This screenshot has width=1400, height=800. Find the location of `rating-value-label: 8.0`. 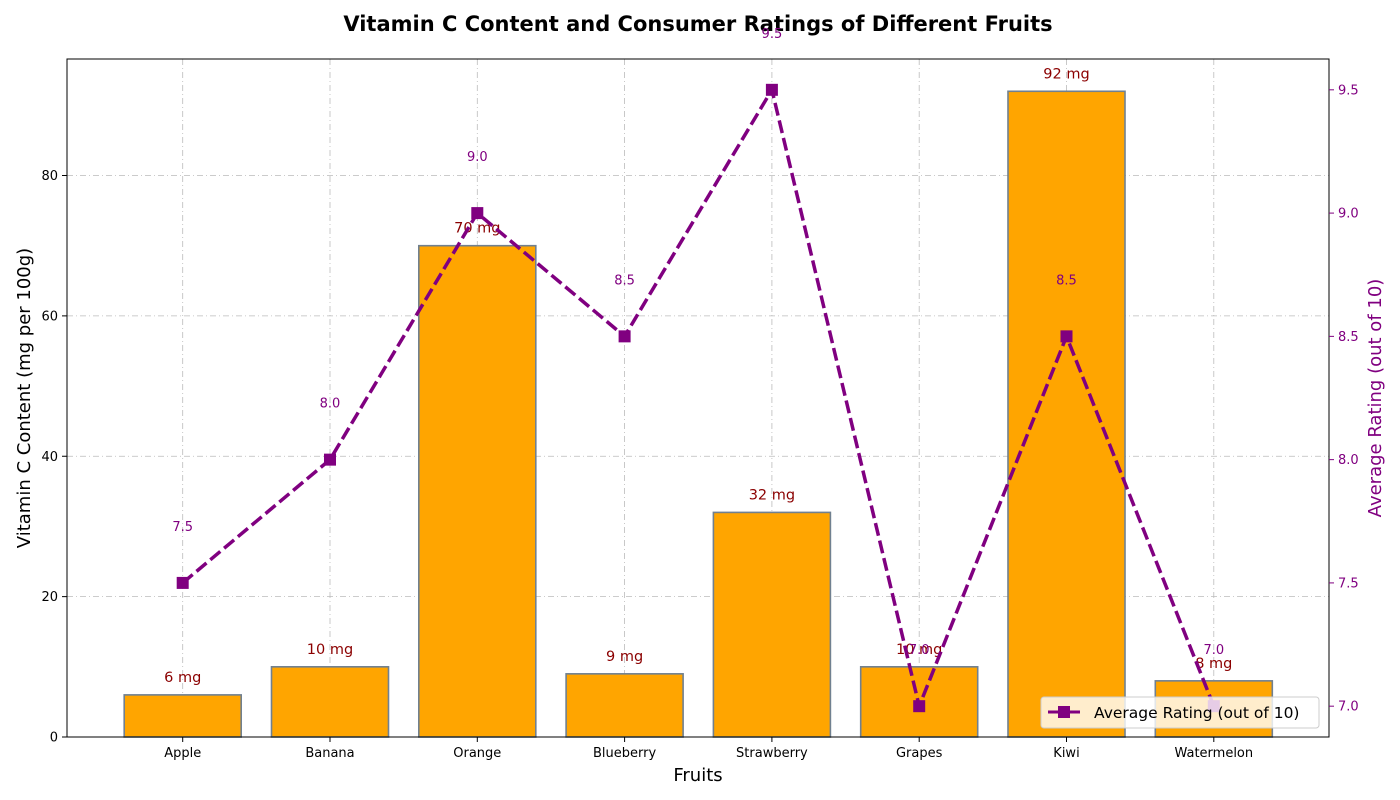

rating-value-label: 8.0 is located at coordinates (330, 404).